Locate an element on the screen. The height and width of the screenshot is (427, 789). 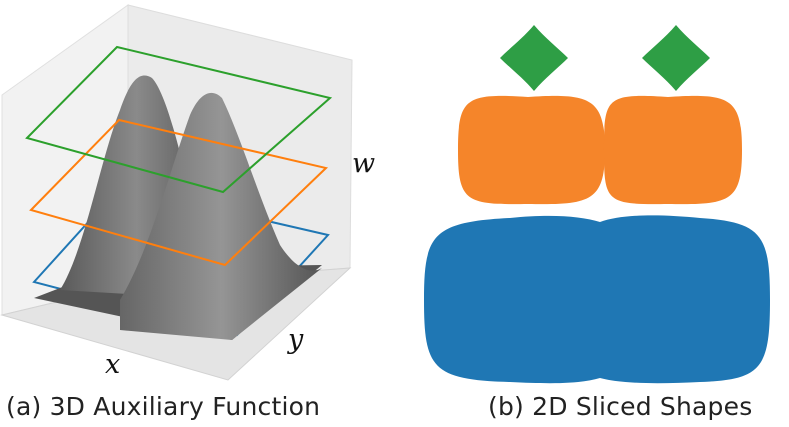
y-axis-label: y is located at coordinates (295, 339).